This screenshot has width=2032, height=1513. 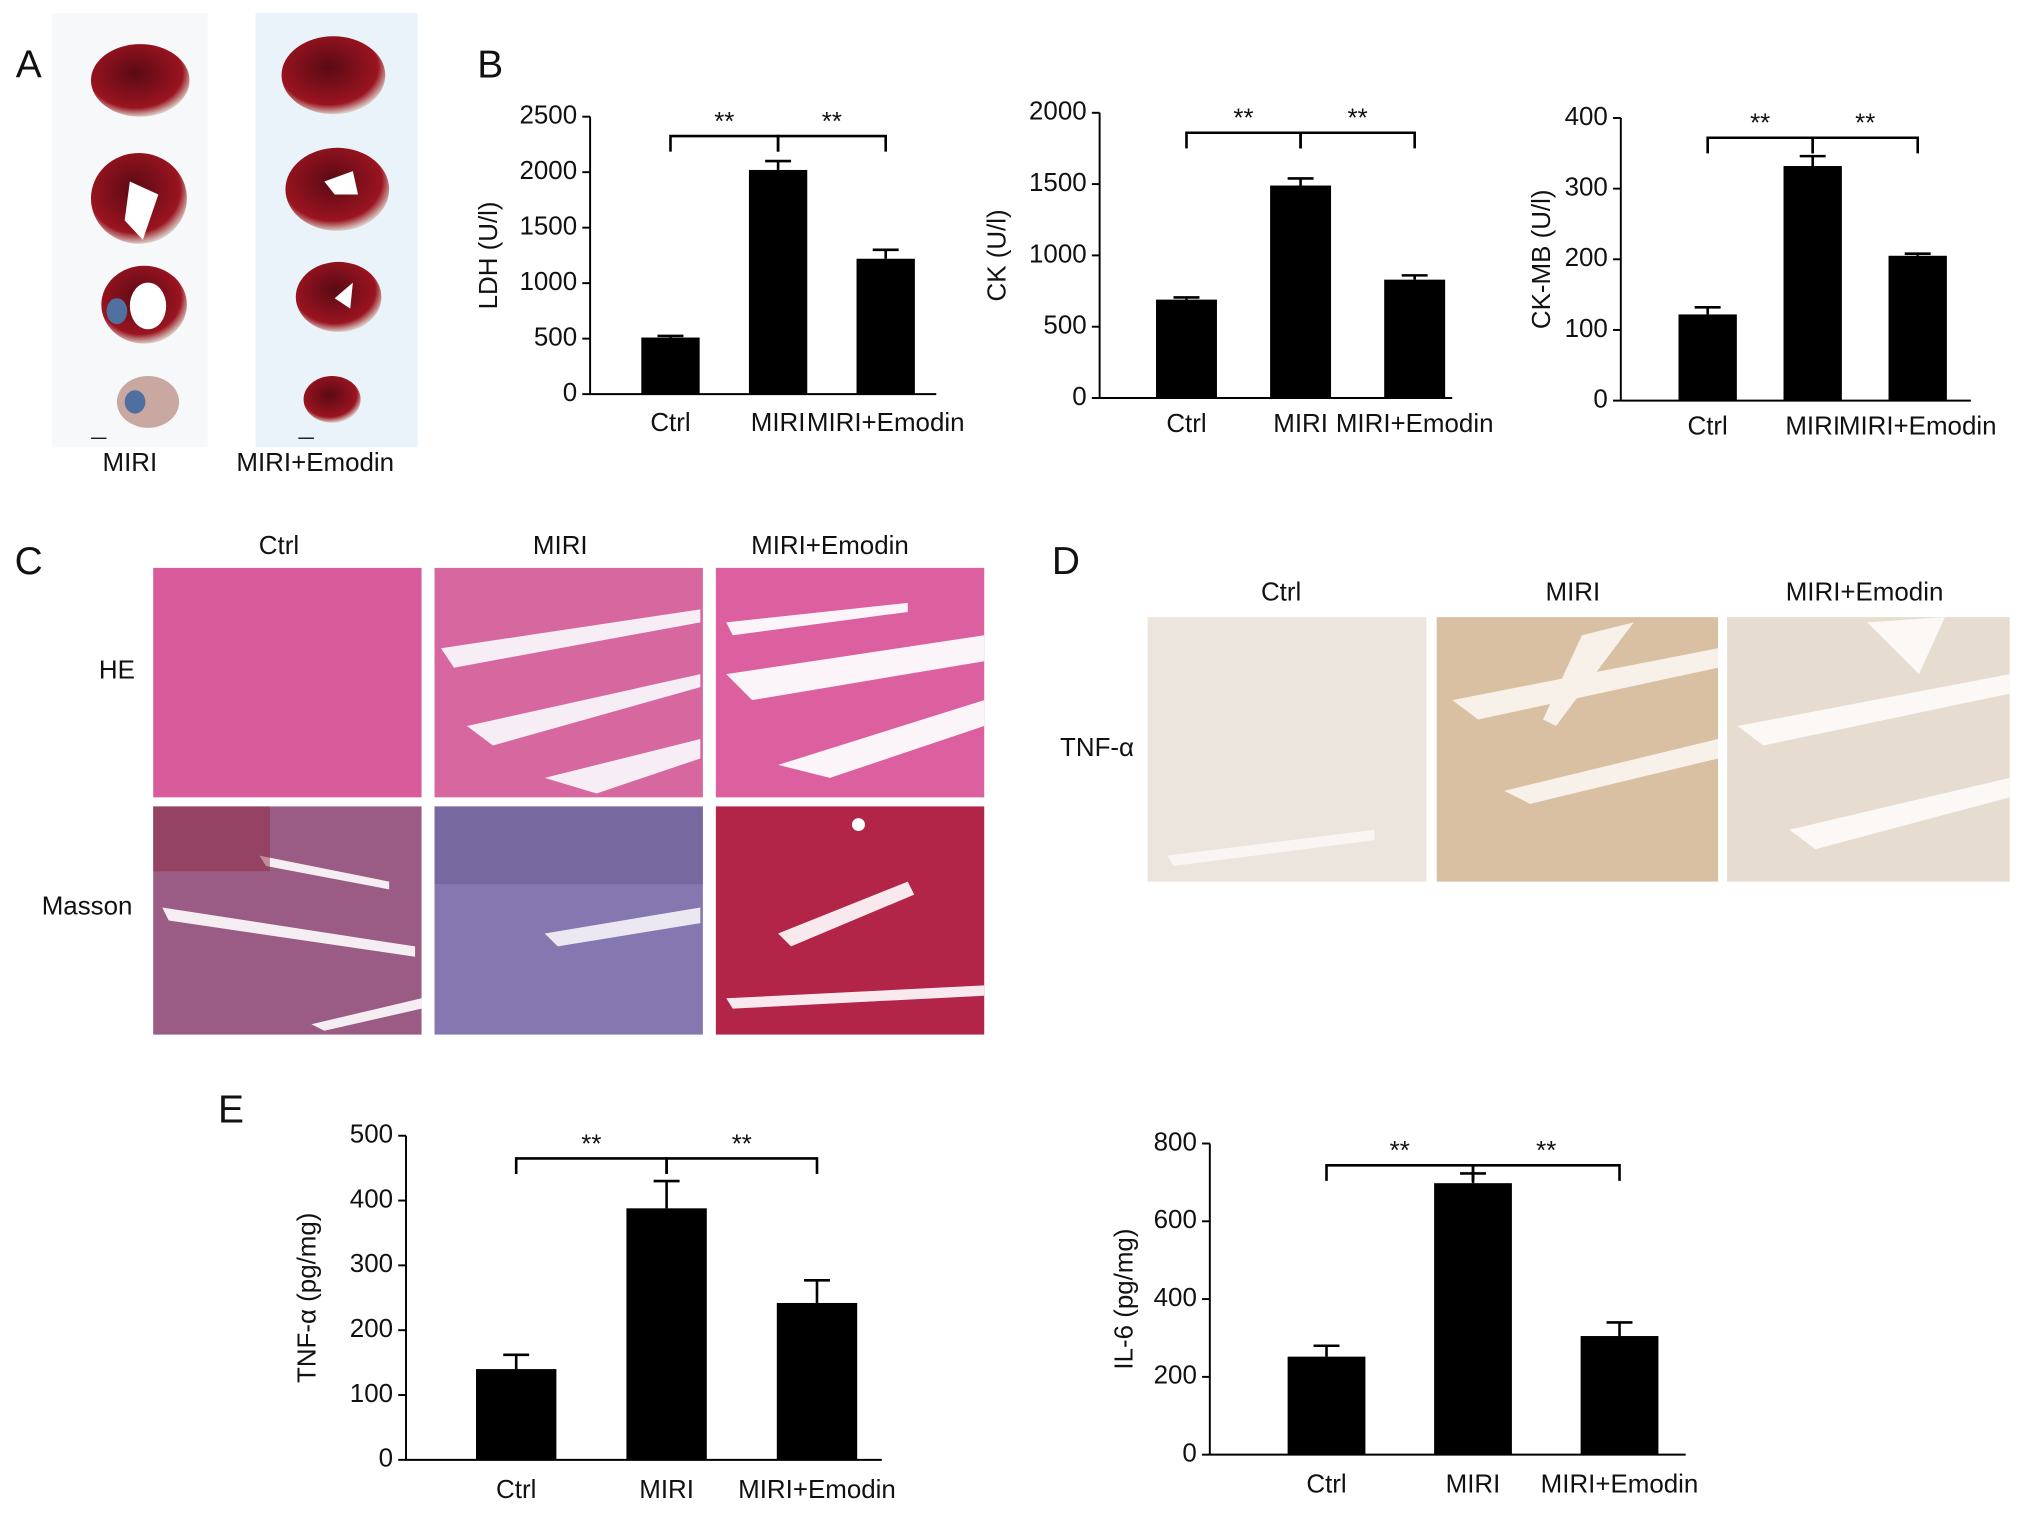 I want to click on y-axis-label: TNF-α (pg/mg), so click(x=308, y=1298).